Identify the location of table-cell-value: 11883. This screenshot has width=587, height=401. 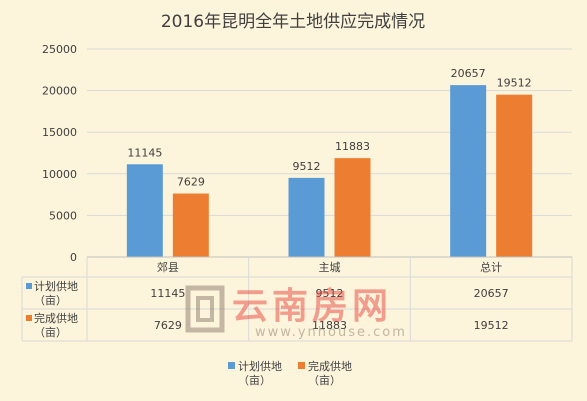
(329, 325).